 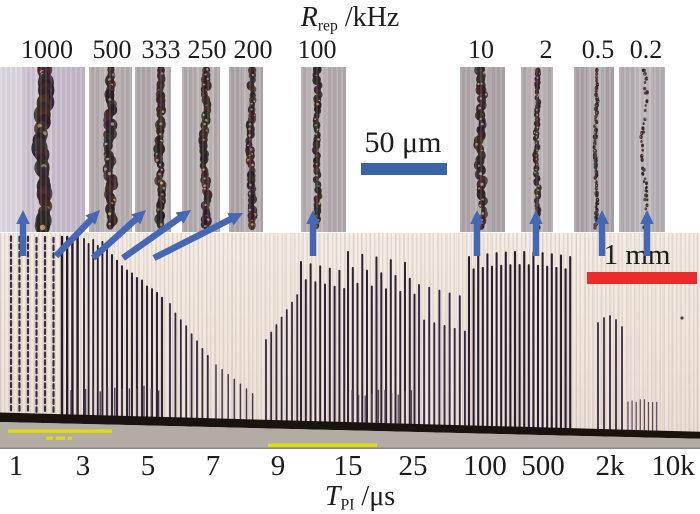 I want to click on rep-rate-tick-10: 10, so click(x=481, y=49).